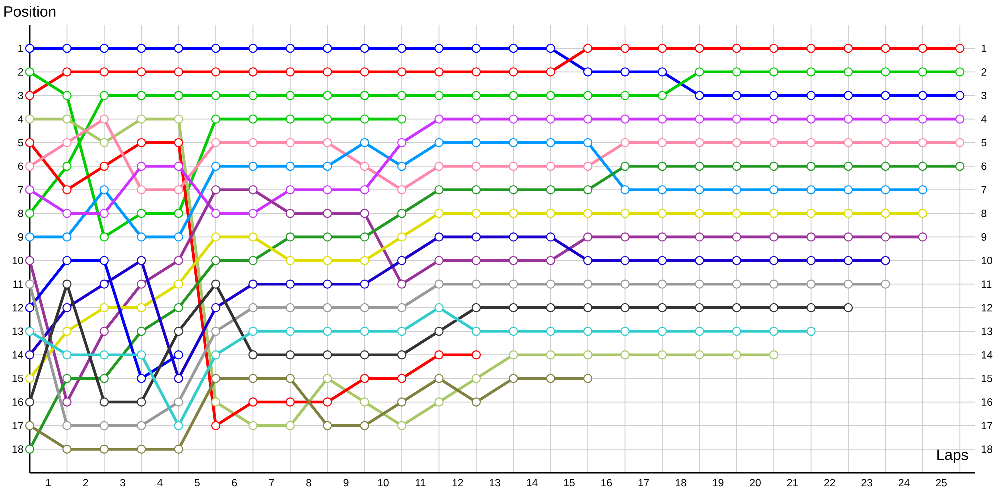 The width and height of the screenshot is (1000, 500). Describe the element at coordinates (532, 482) in the screenshot. I see `x-tick-label: 14` at that location.